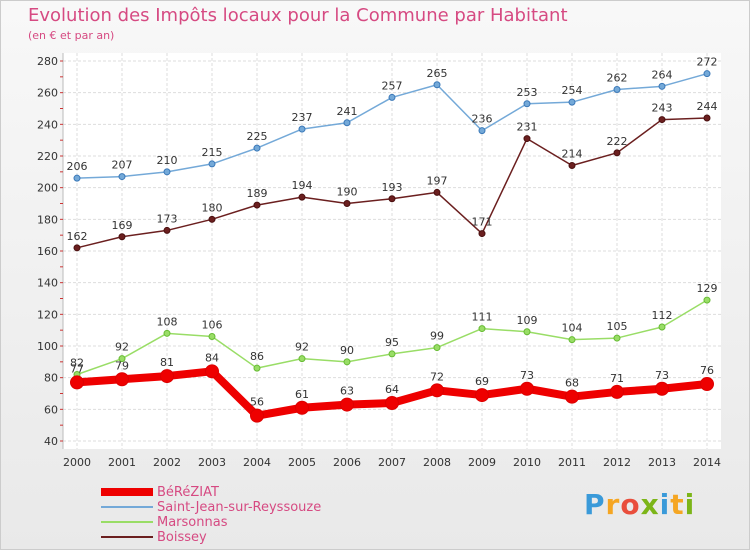 The width and height of the screenshot is (750, 550). What do you see at coordinates (707, 370) in the screenshot?
I see `data-label: 76` at bounding box center [707, 370].